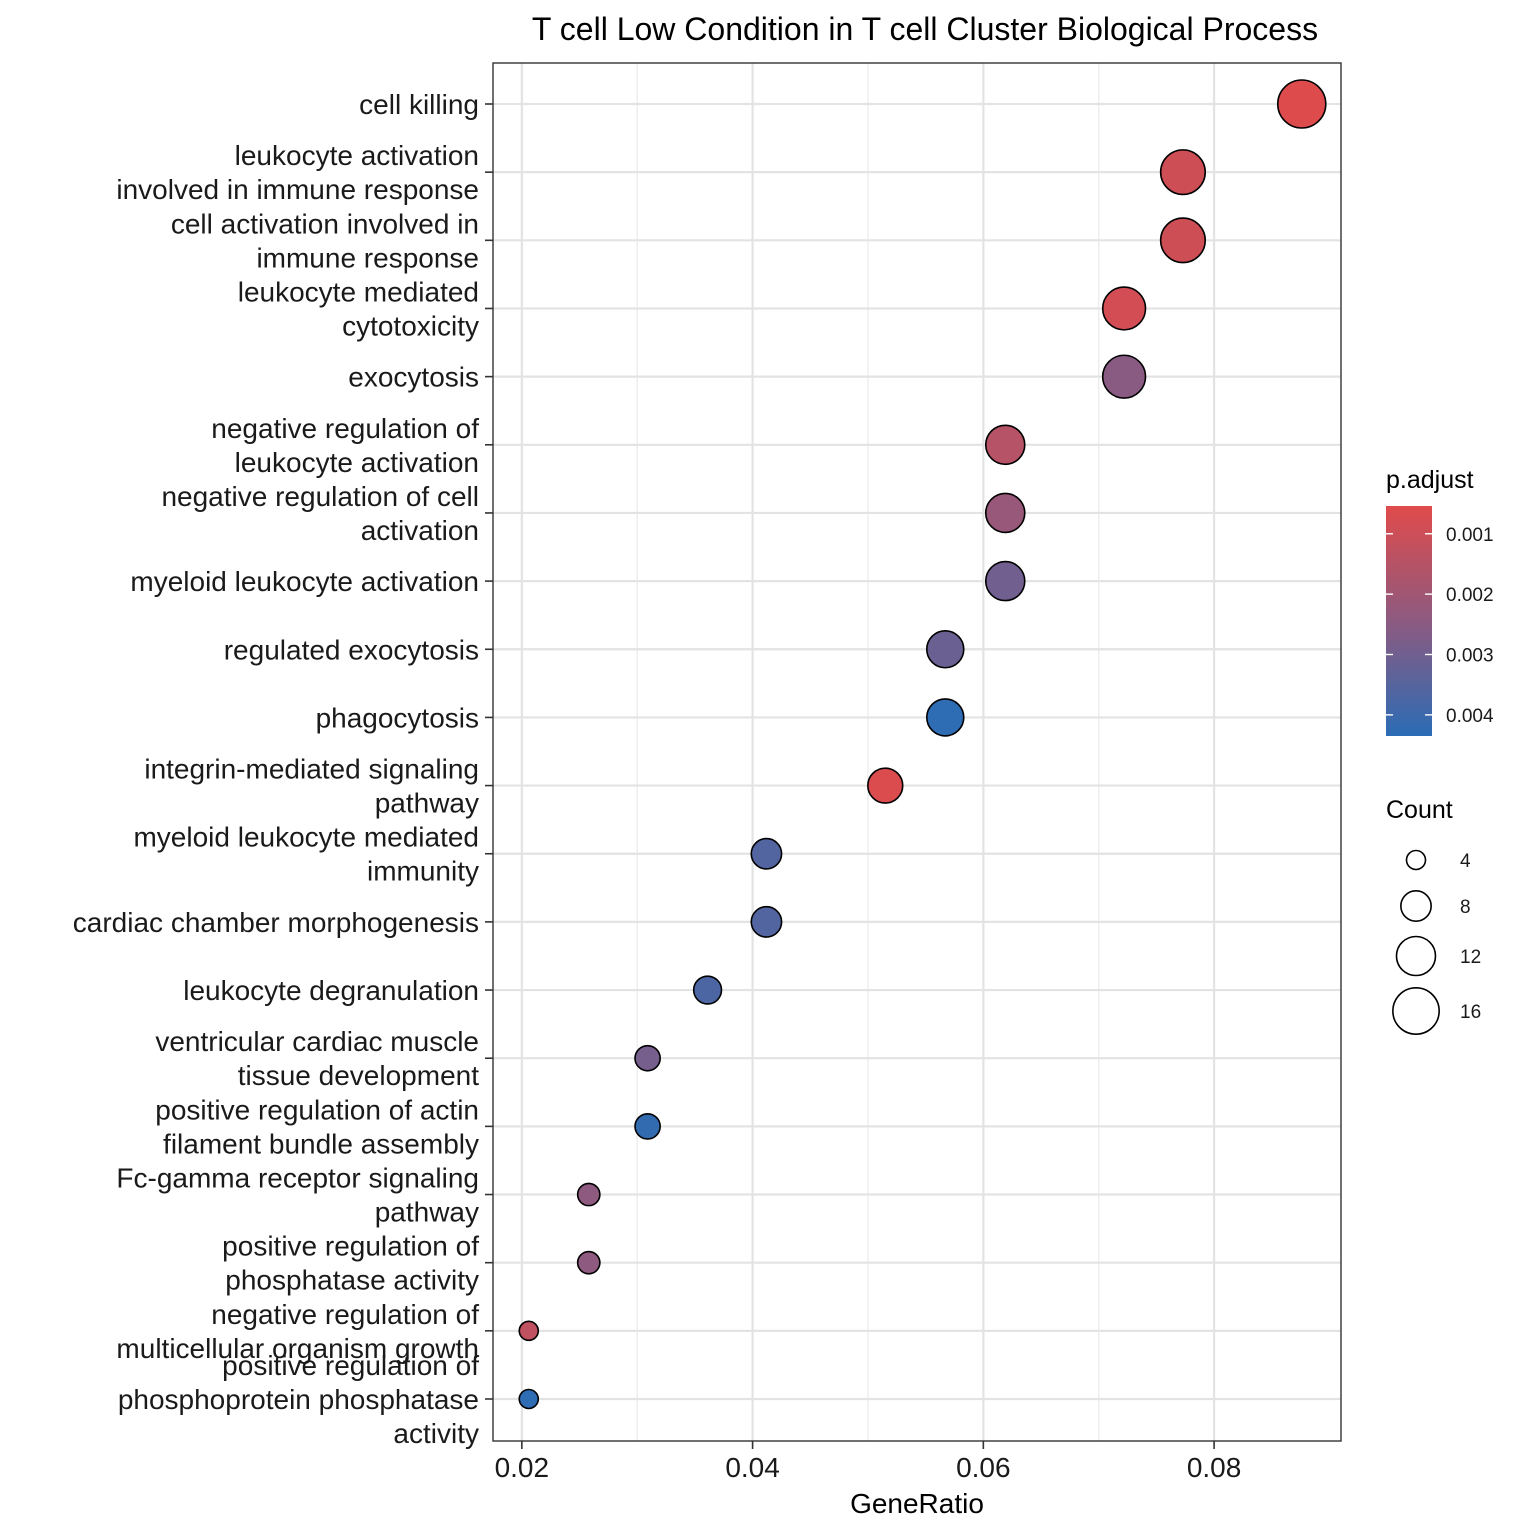 The height and width of the screenshot is (1536, 1536). What do you see at coordinates (647, 1126) in the screenshot?
I see `point-positive-regulation-of-actin-filament-bundle-assembly` at bounding box center [647, 1126].